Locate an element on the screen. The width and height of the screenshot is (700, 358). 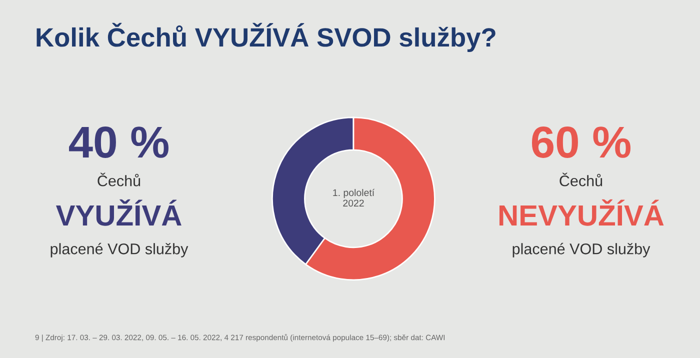
chart-title: Kolik Čechů VYUŽÍVÁ SVOD služby? is located at coordinates (266, 37).